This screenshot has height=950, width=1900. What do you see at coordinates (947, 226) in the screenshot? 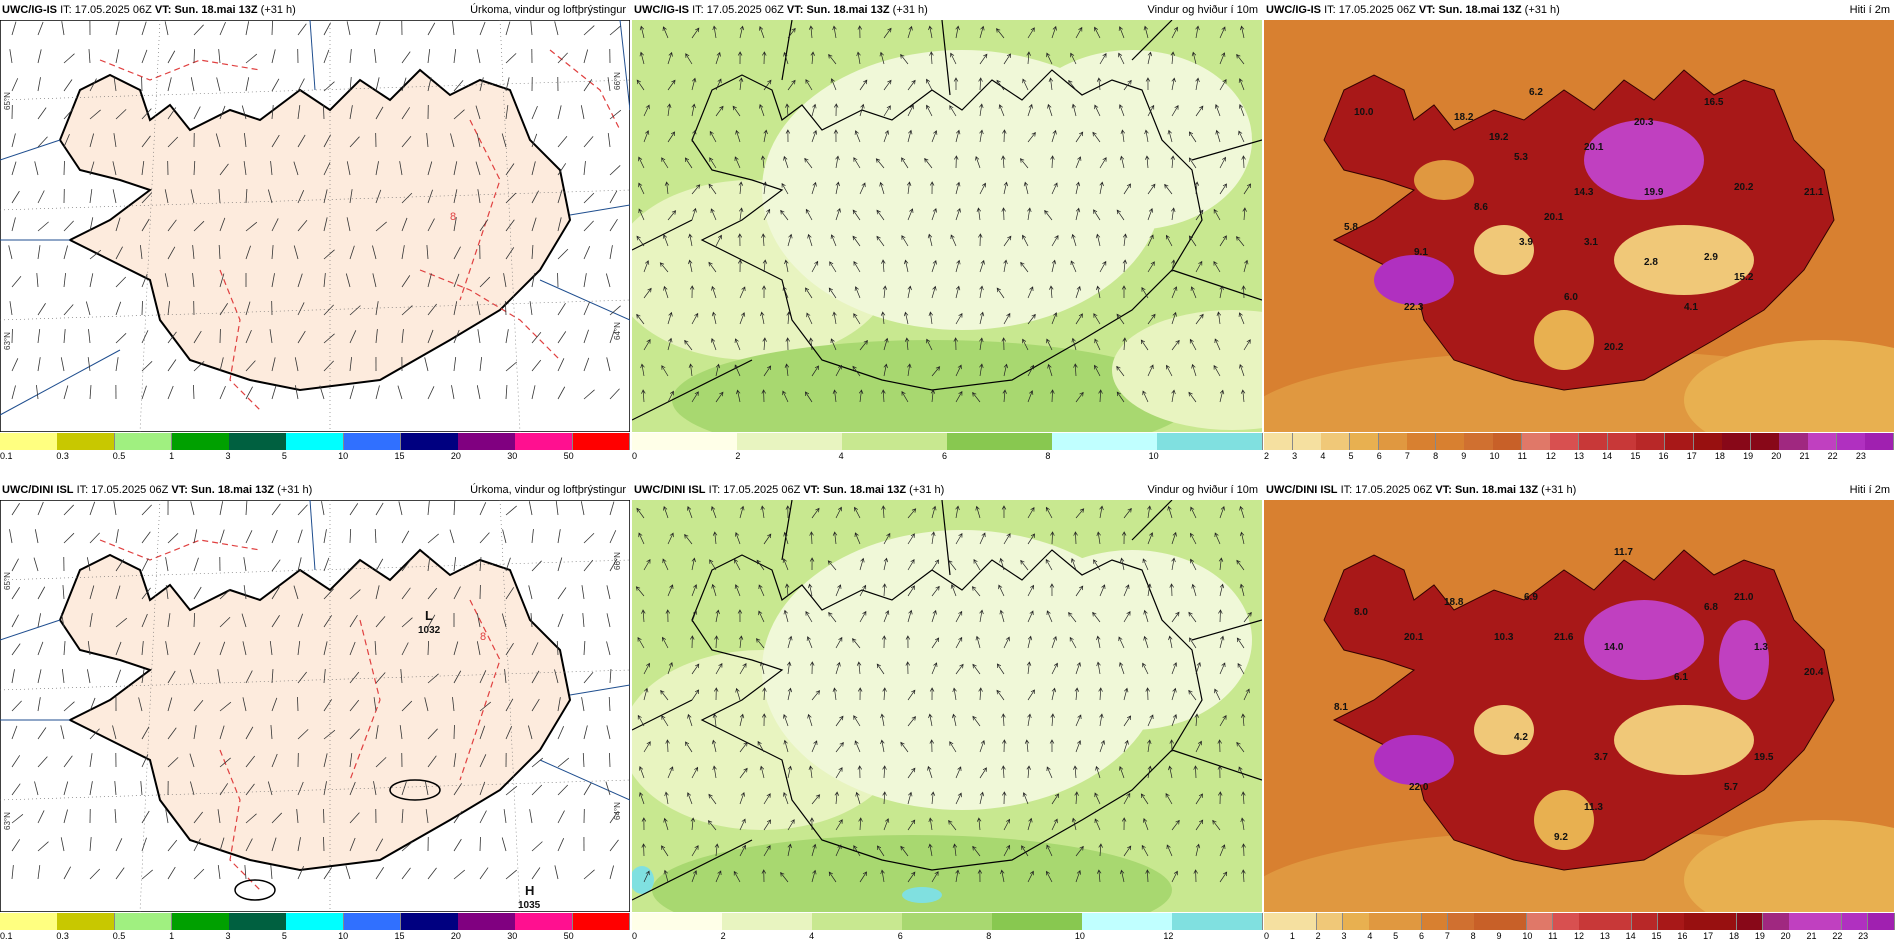
I see `wind-map` at bounding box center [947, 226].